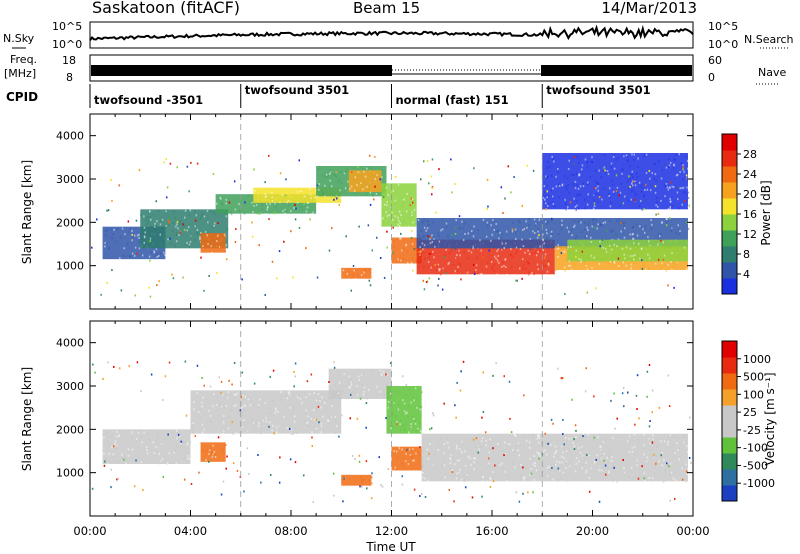 The image size is (800, 554). I want to click on cpid-segment-label: twofsound 3501, so click(598, 90).